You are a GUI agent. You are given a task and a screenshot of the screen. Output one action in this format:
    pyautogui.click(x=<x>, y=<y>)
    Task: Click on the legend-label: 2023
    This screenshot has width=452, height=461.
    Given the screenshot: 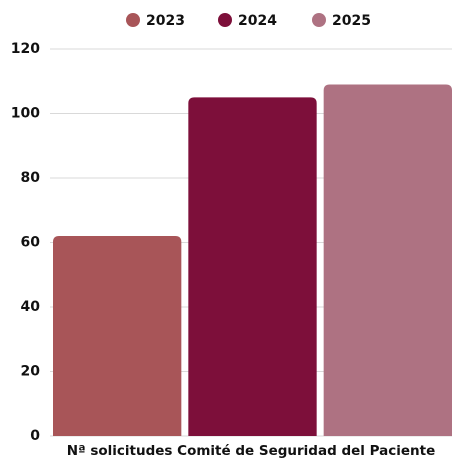 What is the action you would take?
    pyautogui.click(x=165, y=21)
    